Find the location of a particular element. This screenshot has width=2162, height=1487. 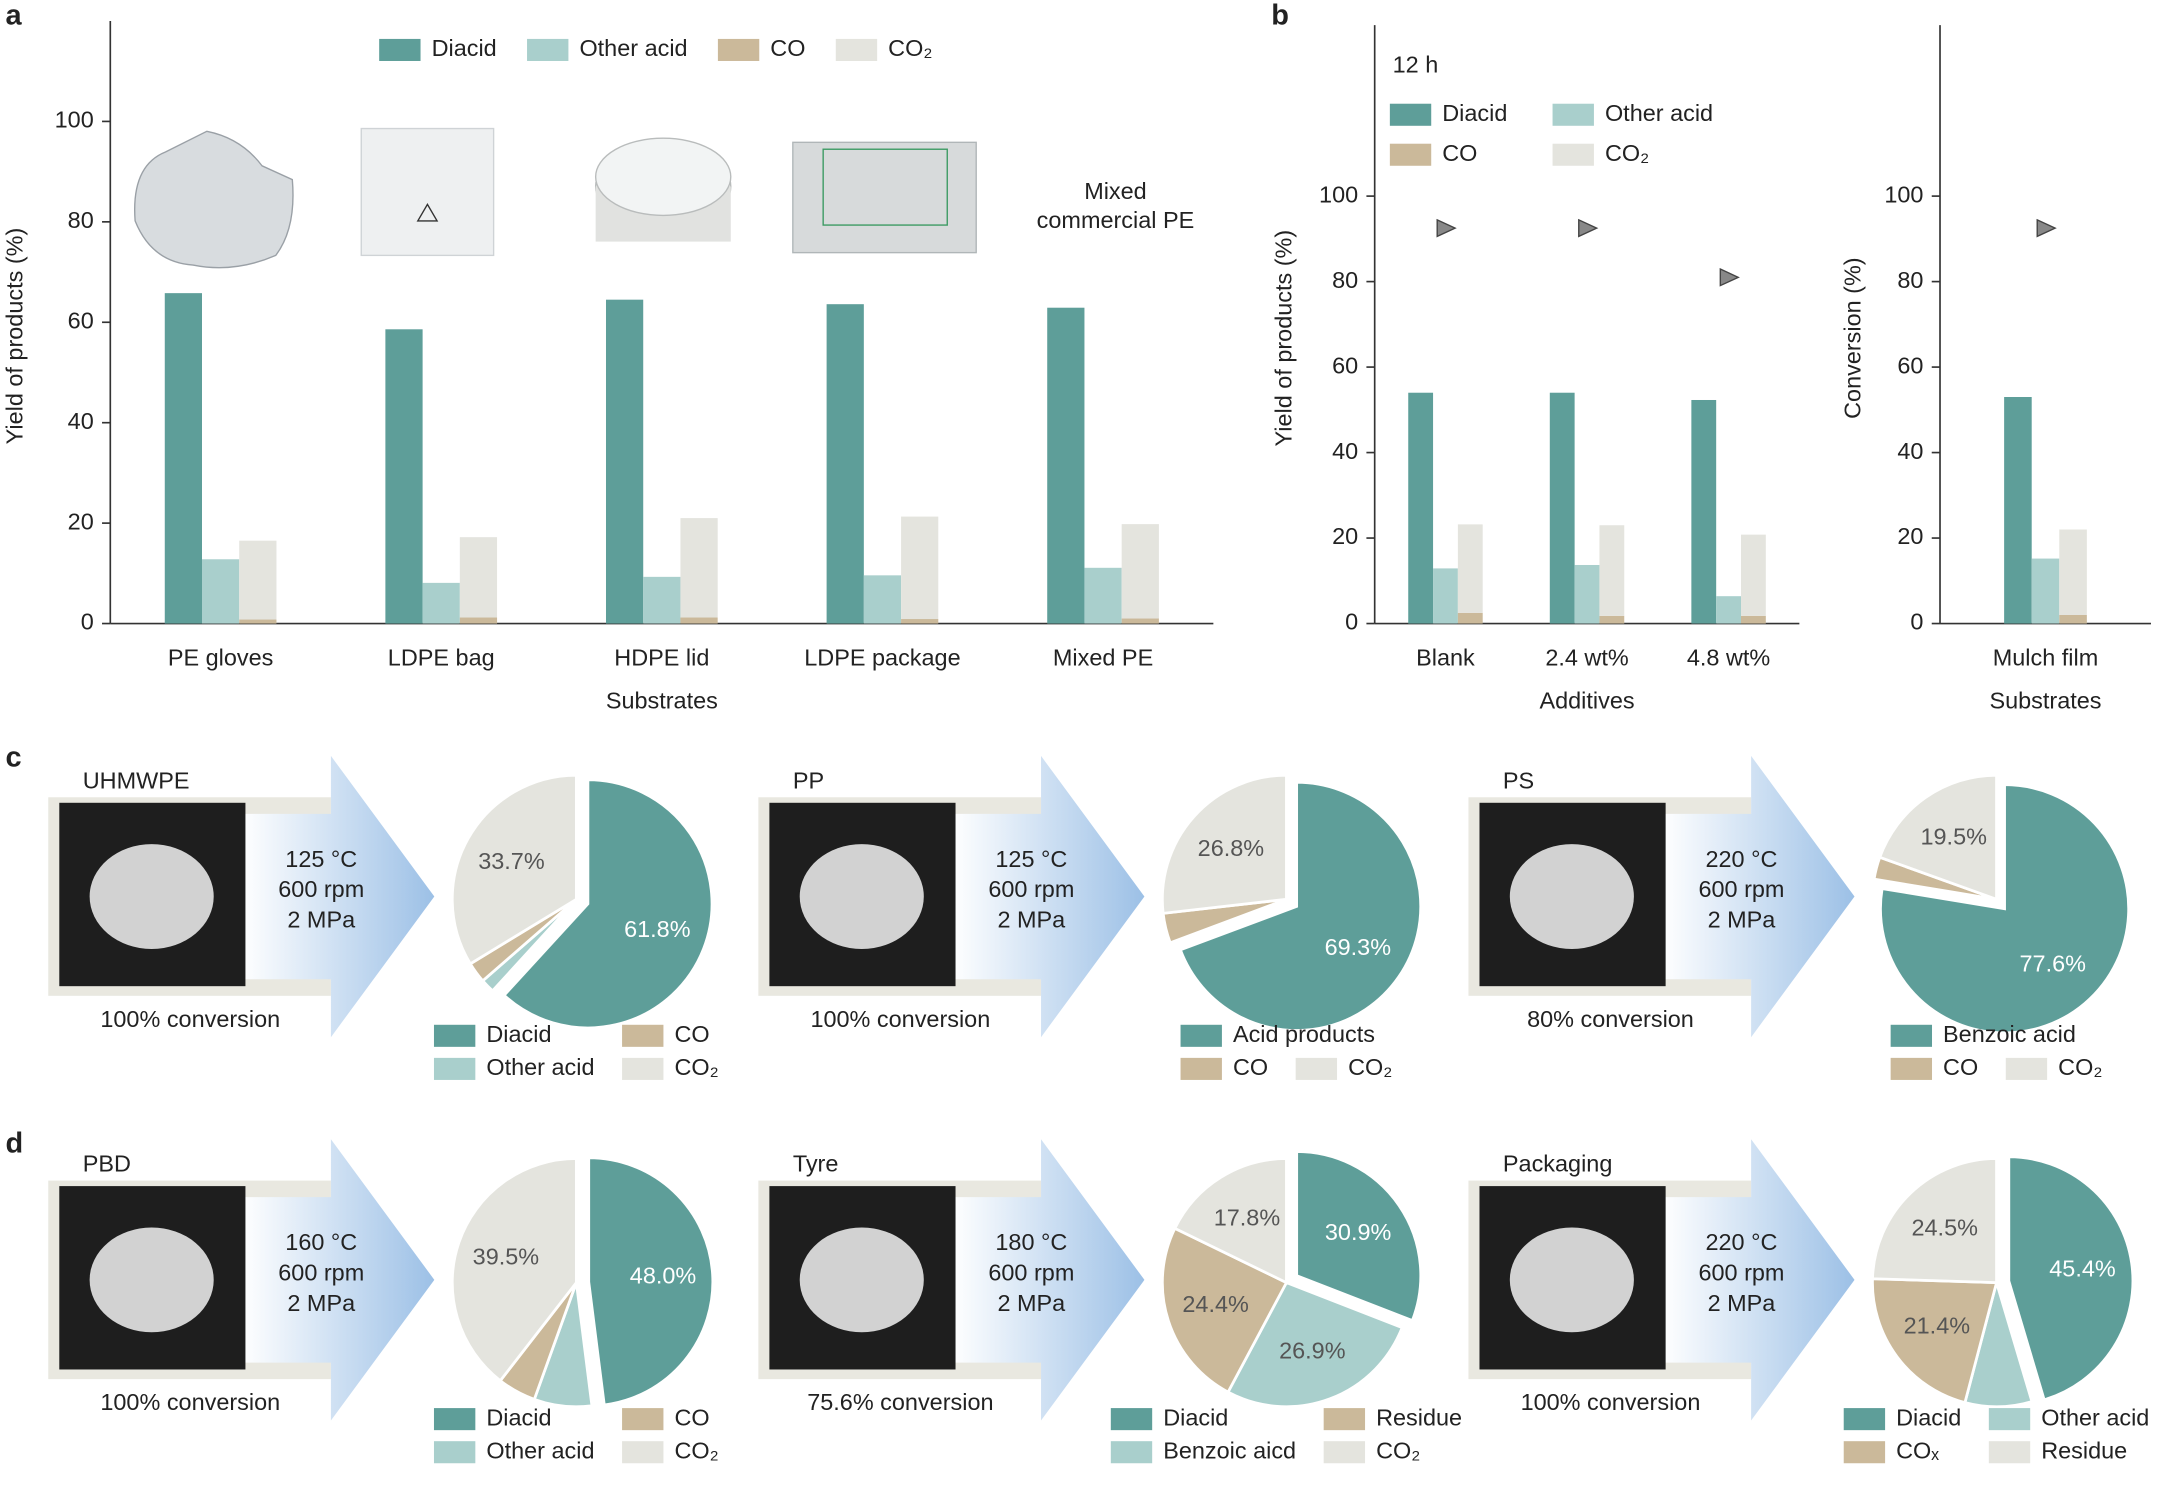

slice-label: 33.7% is located at coordinates (511, 861).